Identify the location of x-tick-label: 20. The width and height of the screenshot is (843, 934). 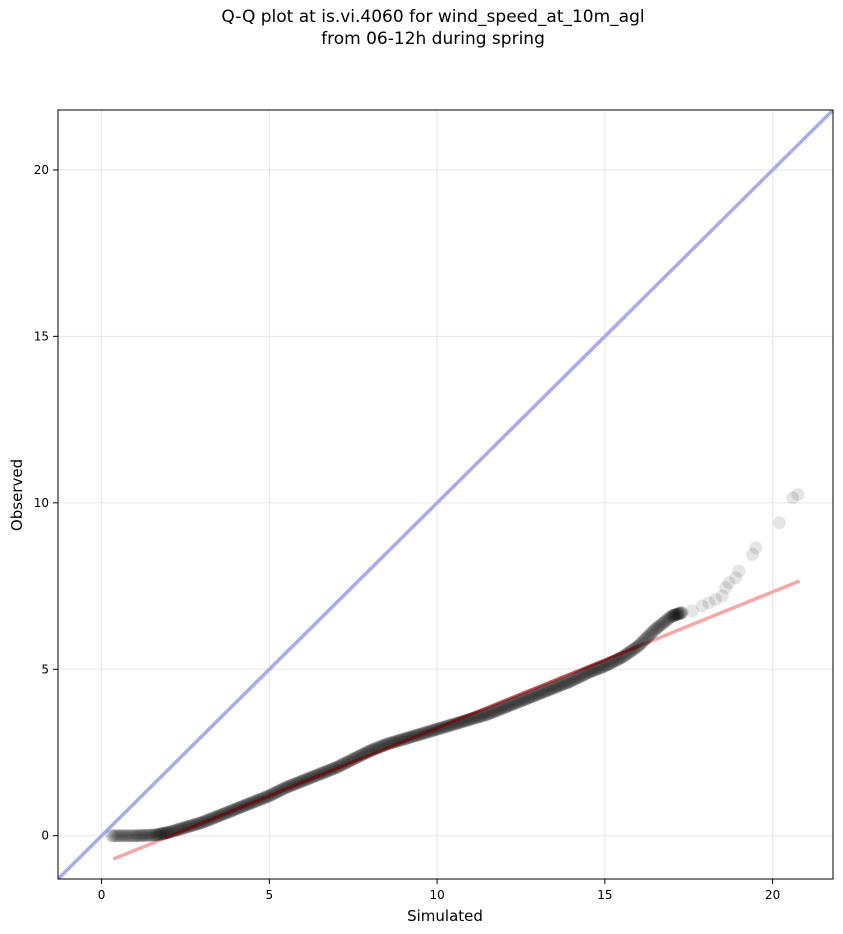
(772, 895).